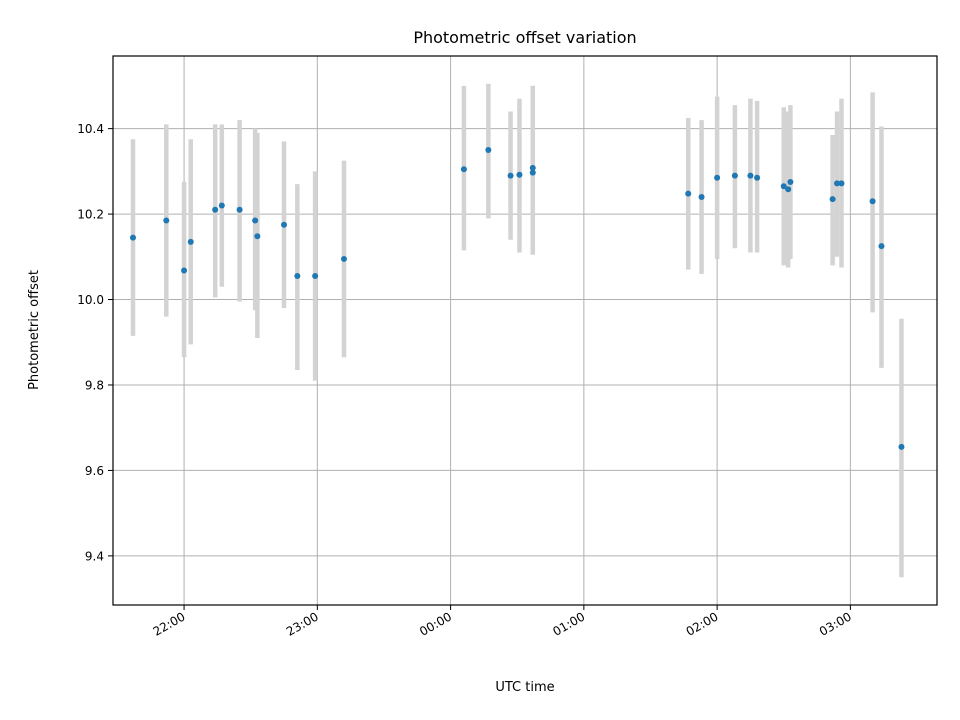 This screenshot has height=720, width=960. Describe the element at coordinates (94, 385) in the screenshot. I see `y-tick-label: 9.8` at that location.